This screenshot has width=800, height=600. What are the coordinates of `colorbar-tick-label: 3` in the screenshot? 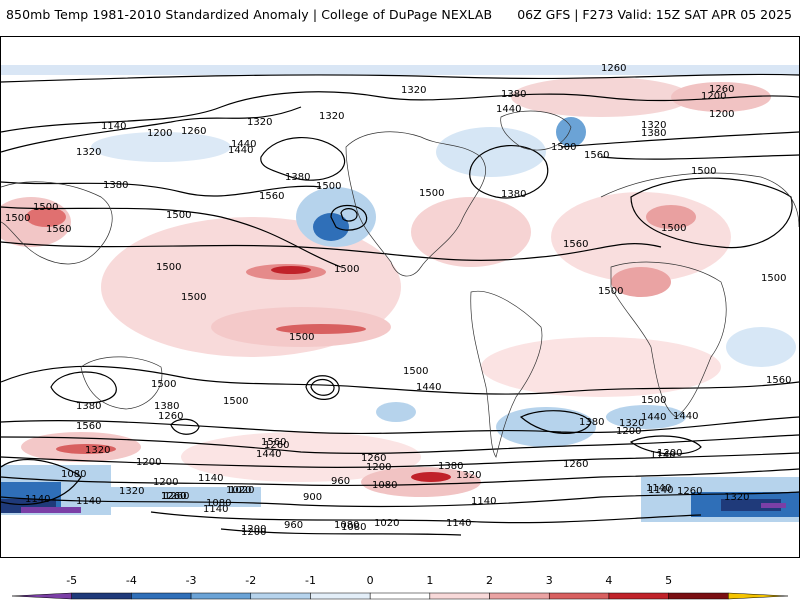 It's located at (549, 580).